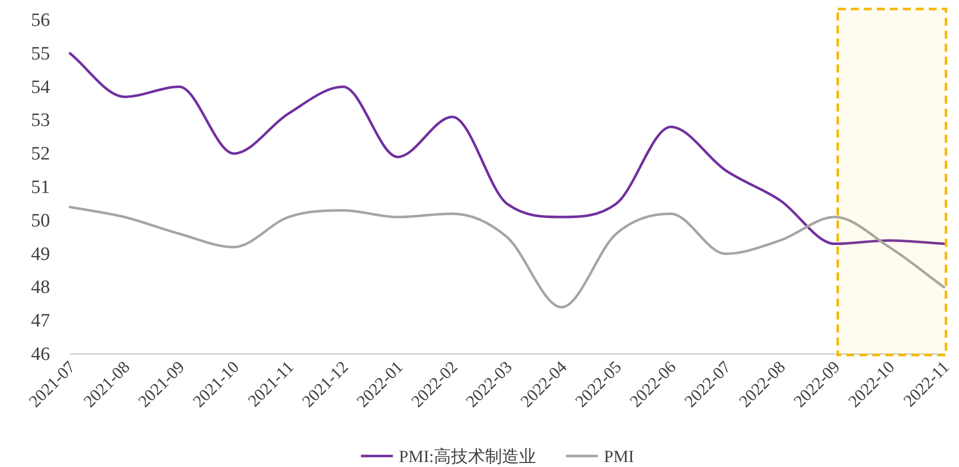  What do you see at coordinates (619, 456) in the screenshot?
I see `legend-label: PMI` at bounding box center [619, 456].